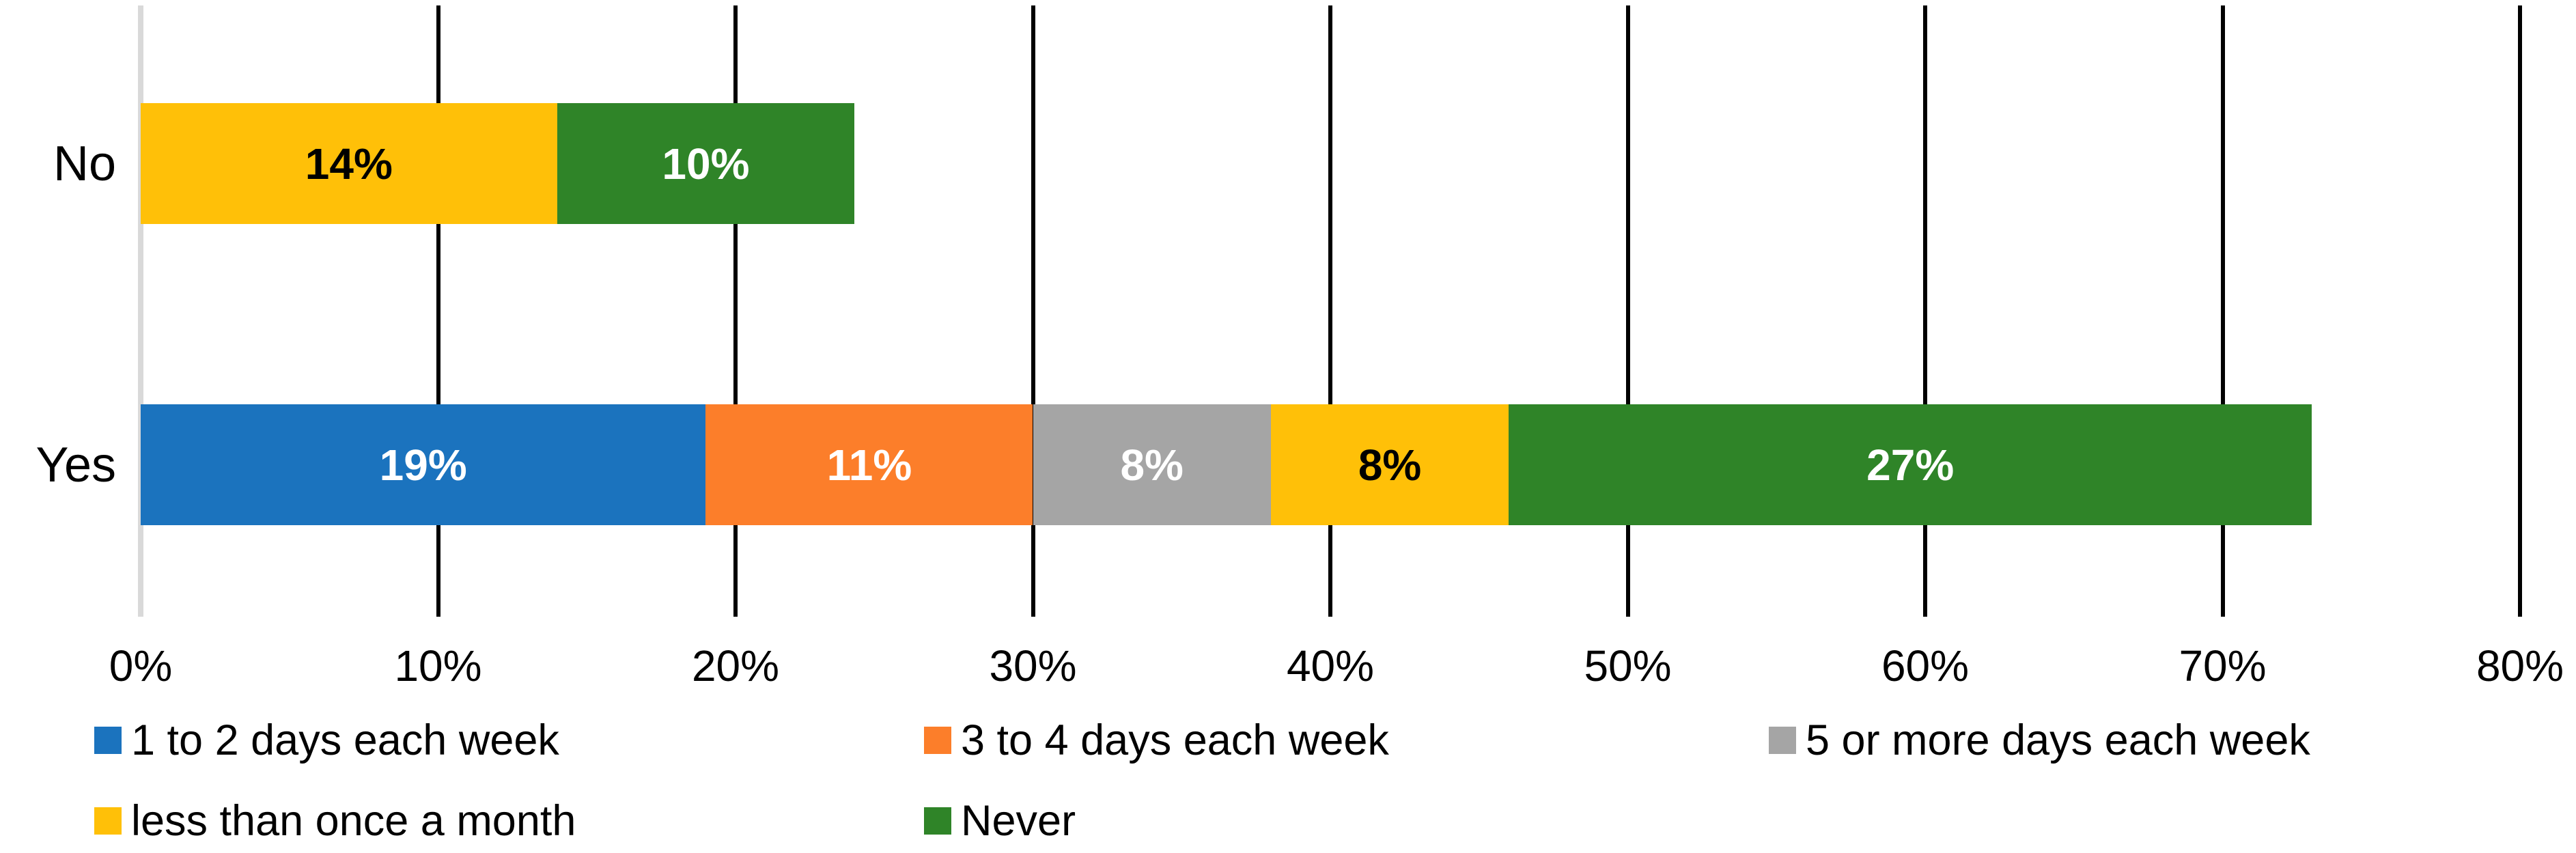  I want to click on x-tick-label: 20%, so click(736, 665).